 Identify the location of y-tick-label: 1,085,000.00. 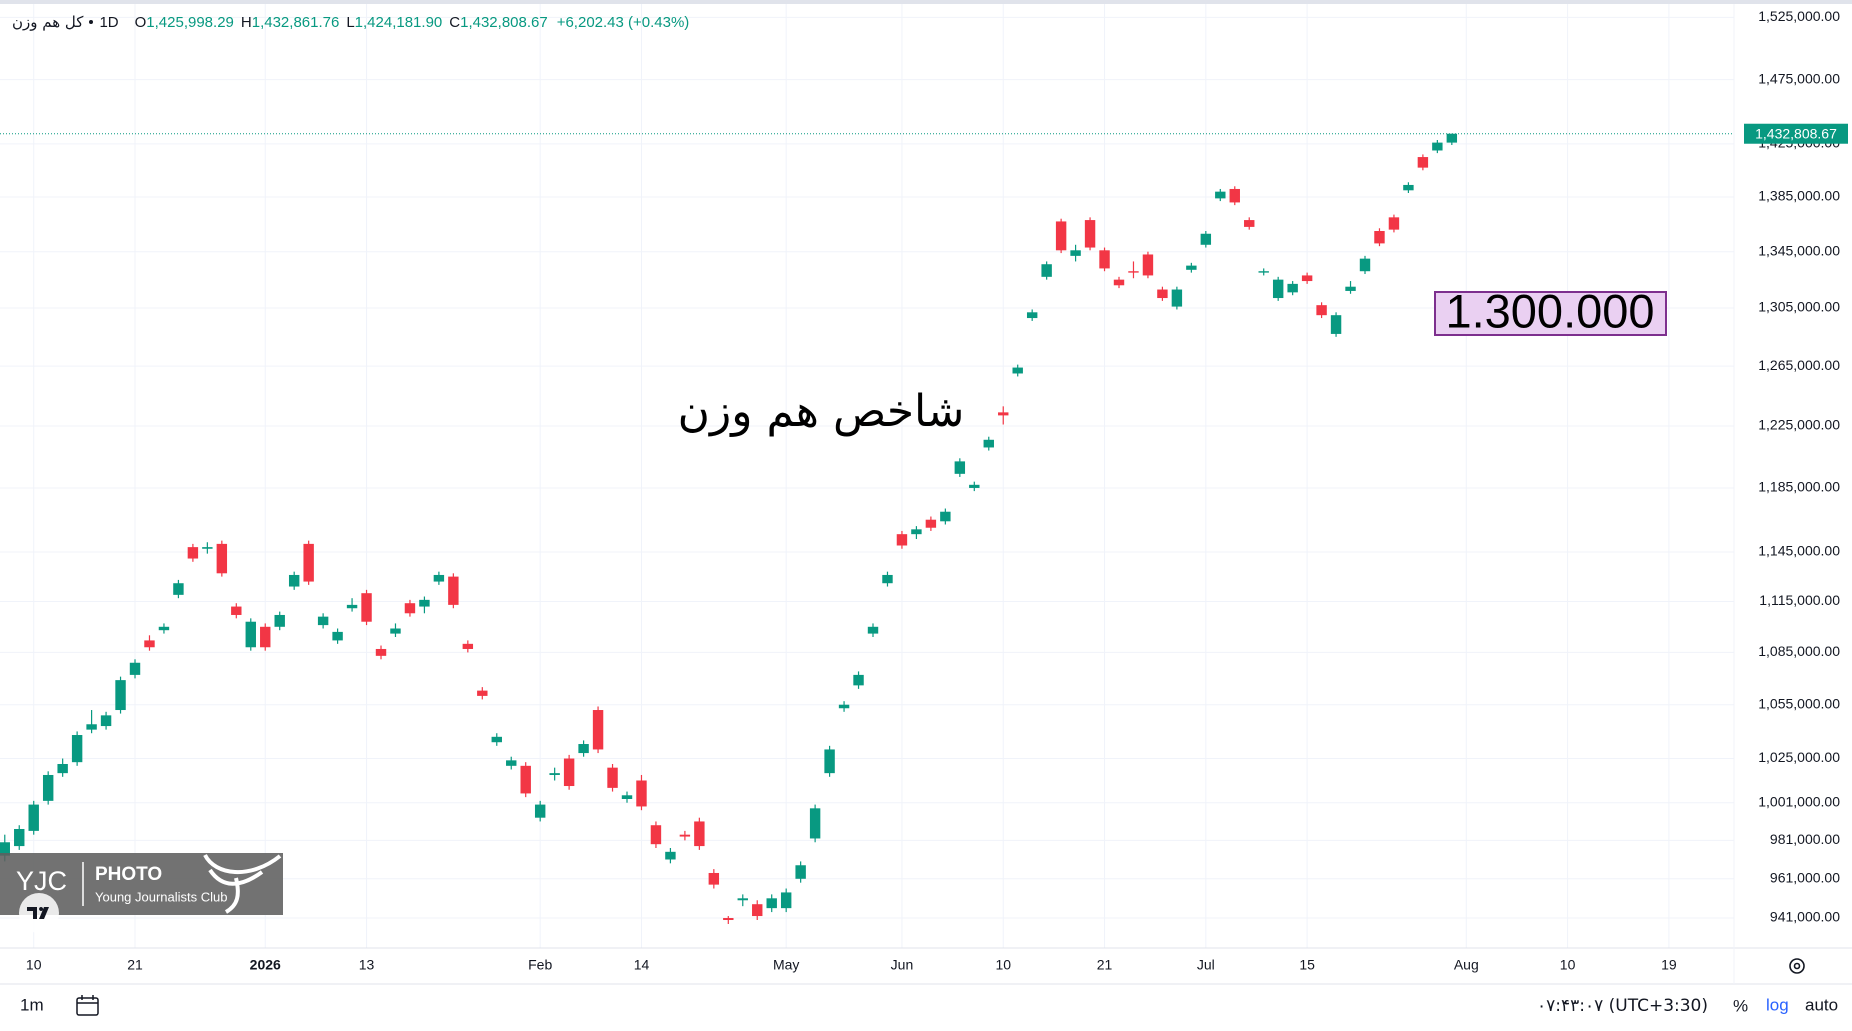
(1799, 651).